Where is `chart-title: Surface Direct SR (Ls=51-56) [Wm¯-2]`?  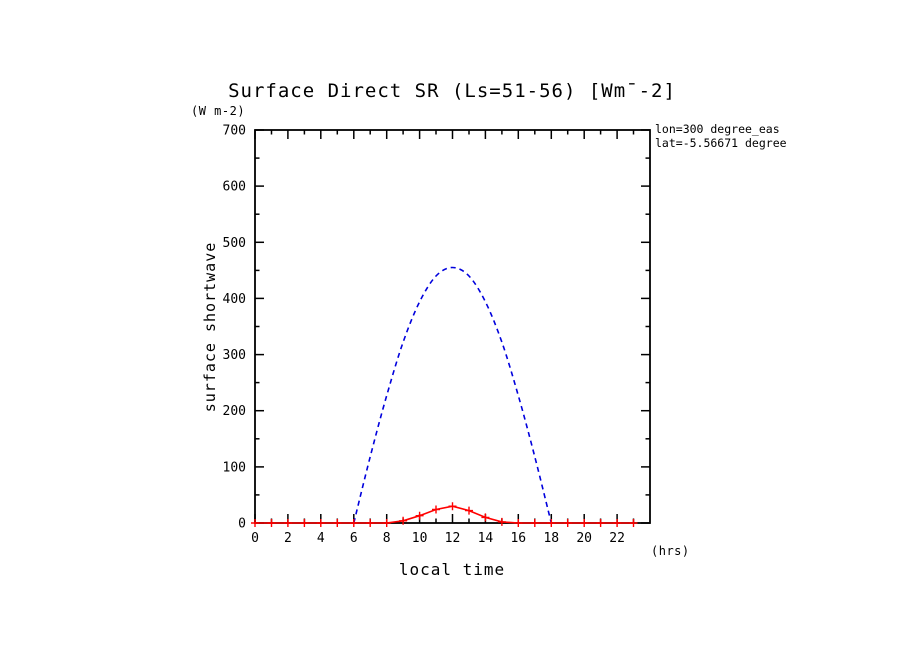
chart-title: Surface Direct SR (Ls=51-56) [Wm¯-2] is located at coordinates (452, 91).